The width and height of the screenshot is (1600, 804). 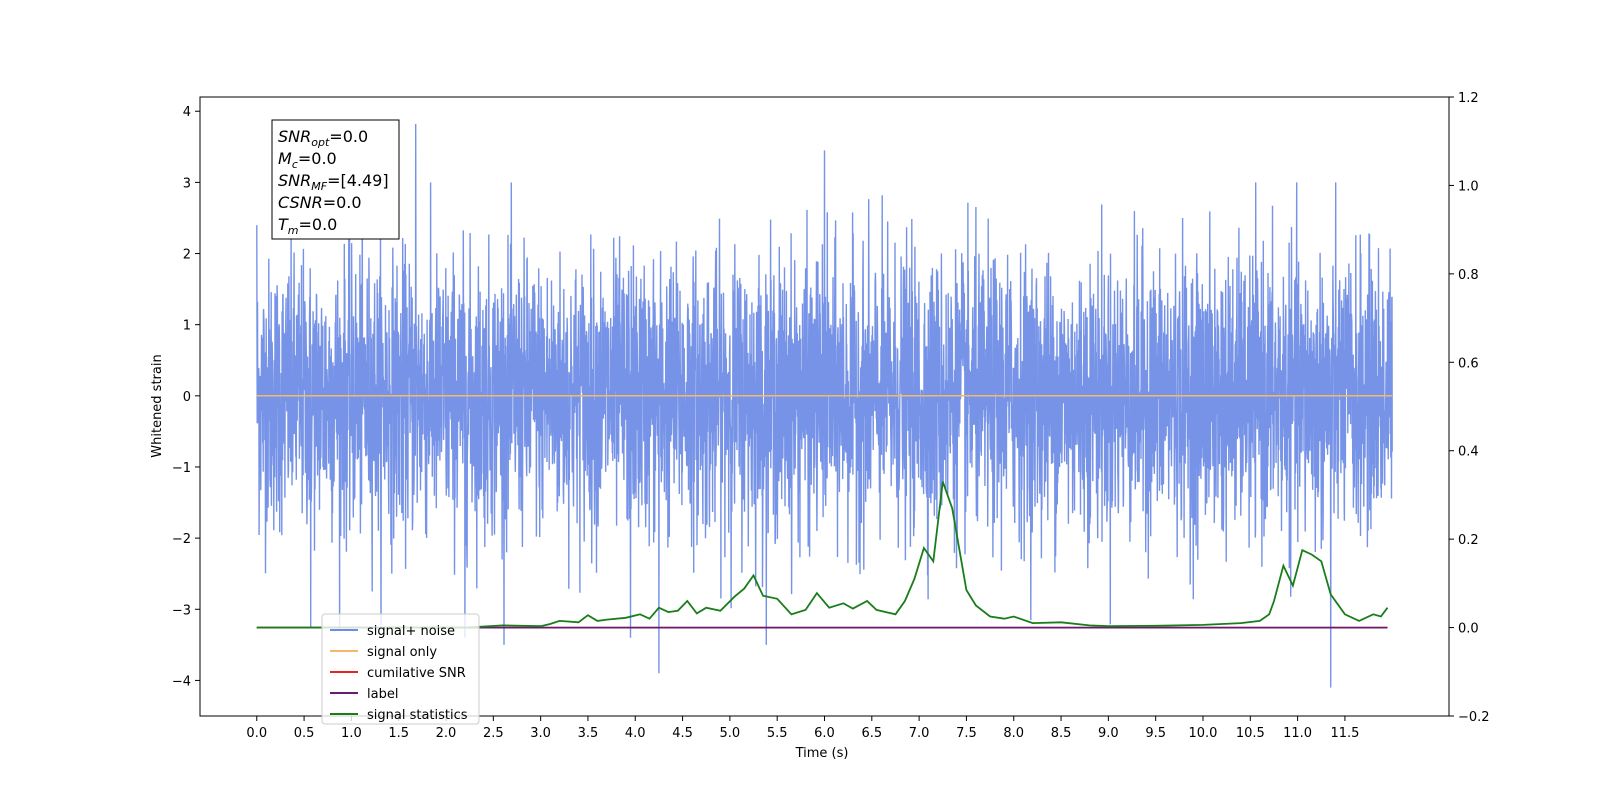 What do you see at coordinates (588, 733) in the screenshot?
I see `x-tick-label: 3.5` at bounding box center [588, 733].